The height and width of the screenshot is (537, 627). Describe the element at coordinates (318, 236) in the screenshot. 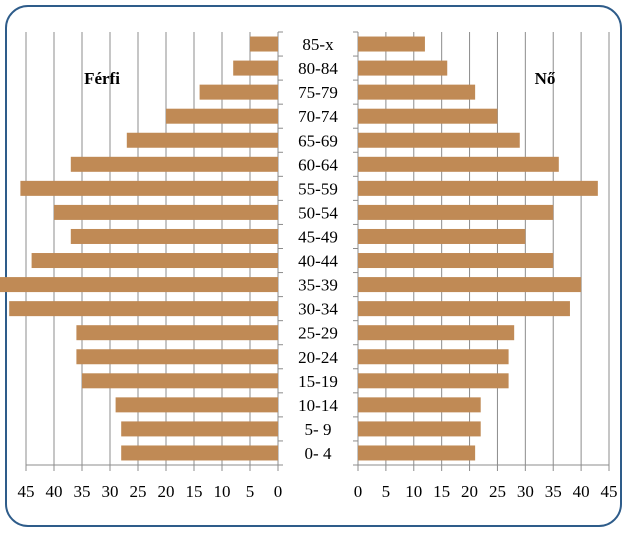

I see `age-group-label: 45-49` at that location.